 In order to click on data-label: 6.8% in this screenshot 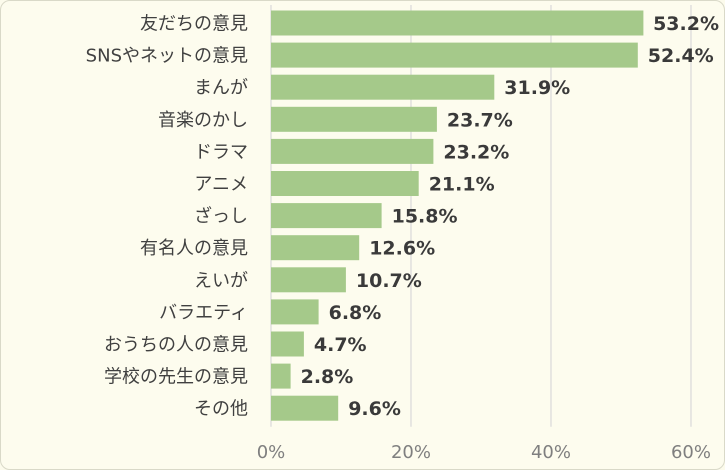, I will do `click(355, 313)`.